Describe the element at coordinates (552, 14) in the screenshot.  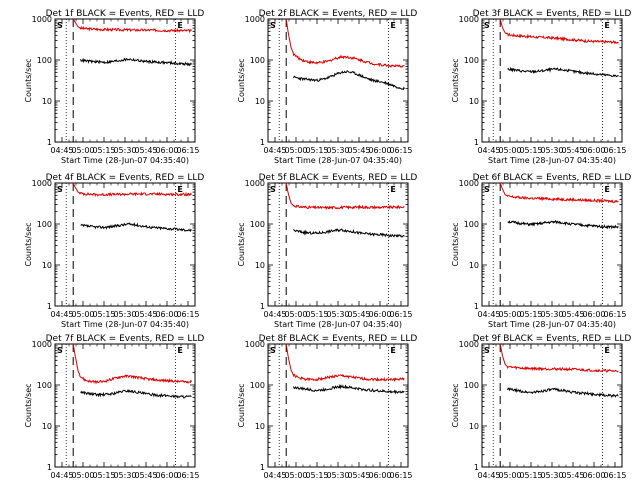
I see `plot-title: Det 3f BLACK = Events, RED = LLD` at that location.